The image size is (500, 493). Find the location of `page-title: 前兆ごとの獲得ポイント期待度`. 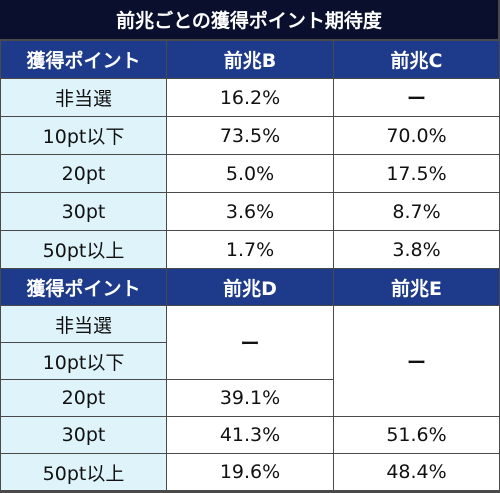

page-title: 前兆ごとの獲得ポイント期待度 is located at coordinates (249, 19).